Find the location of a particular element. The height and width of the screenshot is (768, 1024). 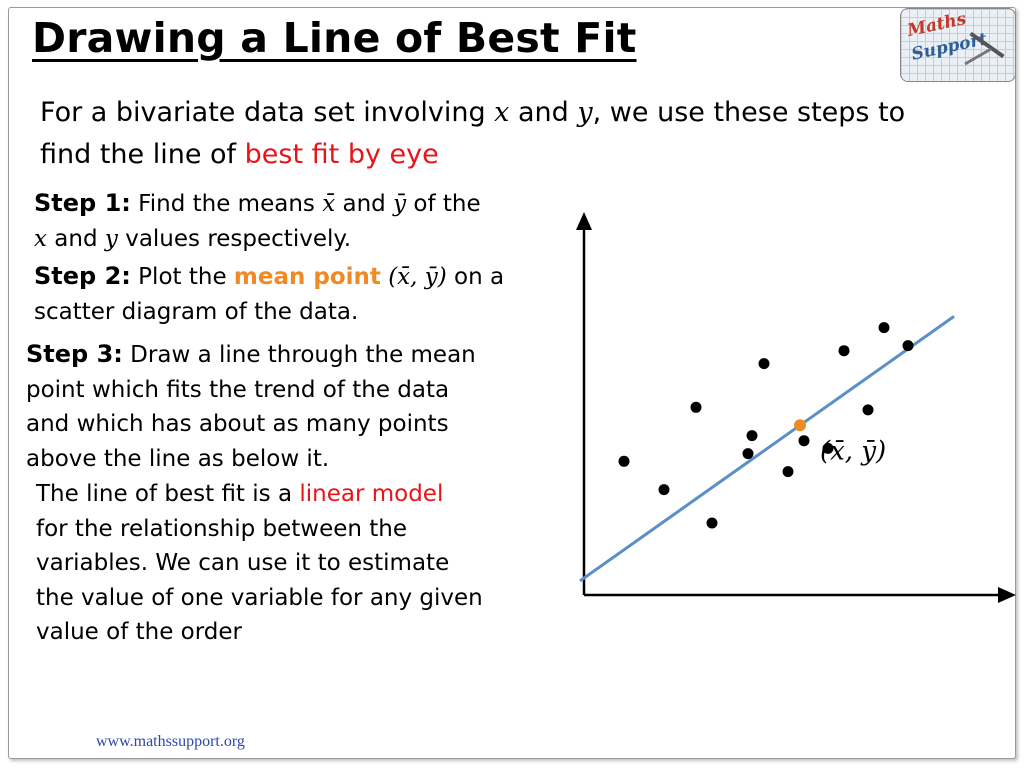

step-1-label: Step 1: is located at coordinates (82, 203).